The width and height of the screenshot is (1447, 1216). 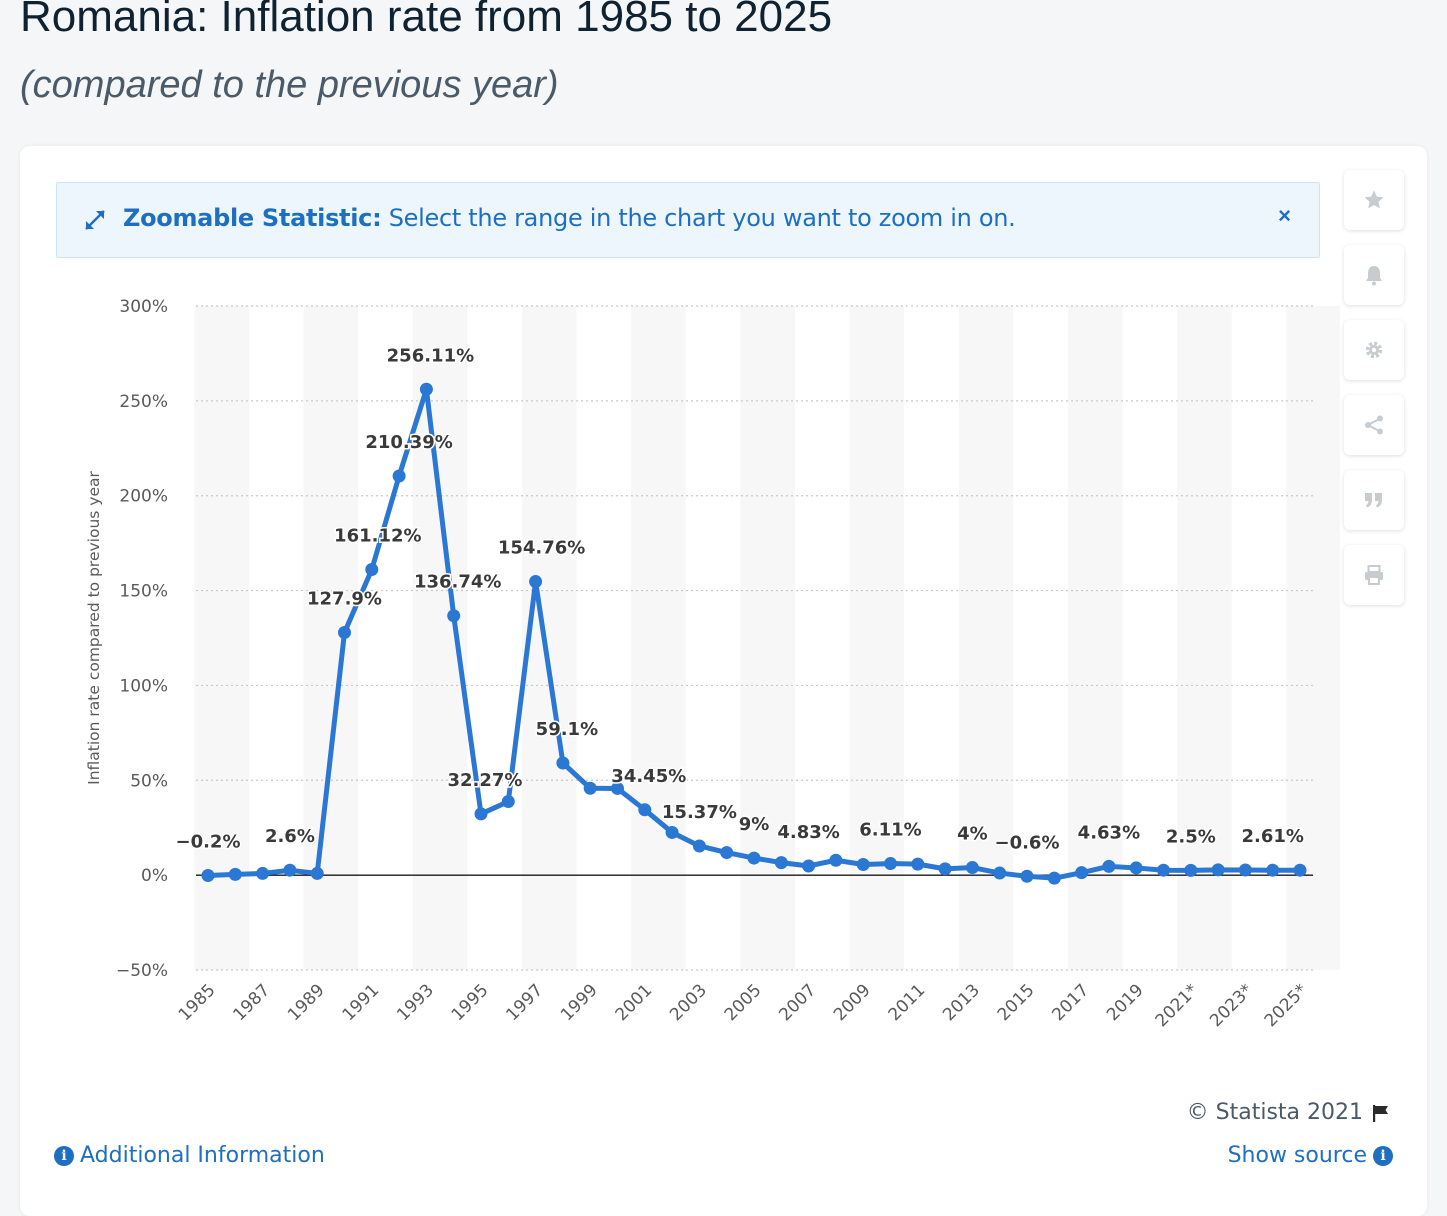 I want to click on x-tick-label: 2019, so click(x=1125, y=1002).